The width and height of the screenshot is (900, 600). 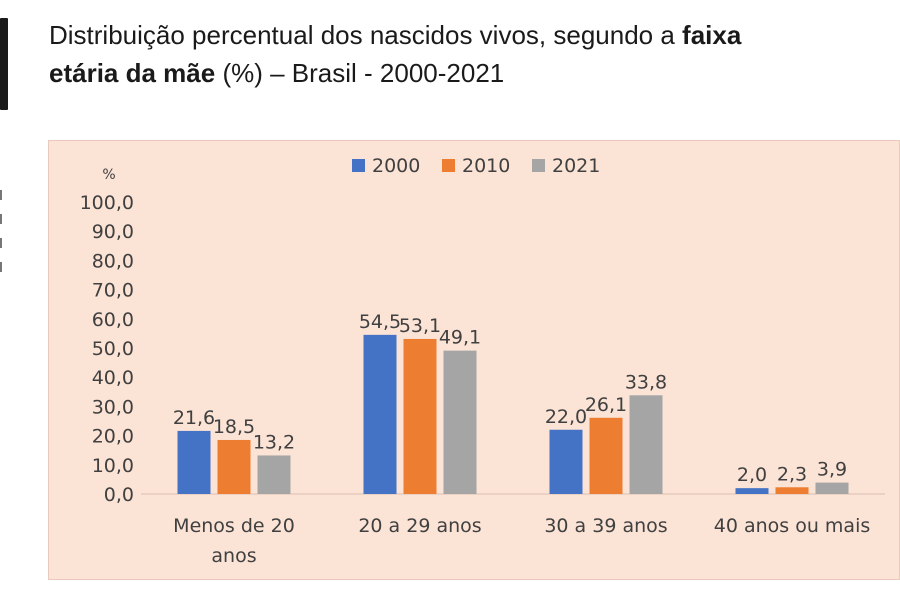 I want to click on legend-label-2010: 2010, so click(x=486, y=166).